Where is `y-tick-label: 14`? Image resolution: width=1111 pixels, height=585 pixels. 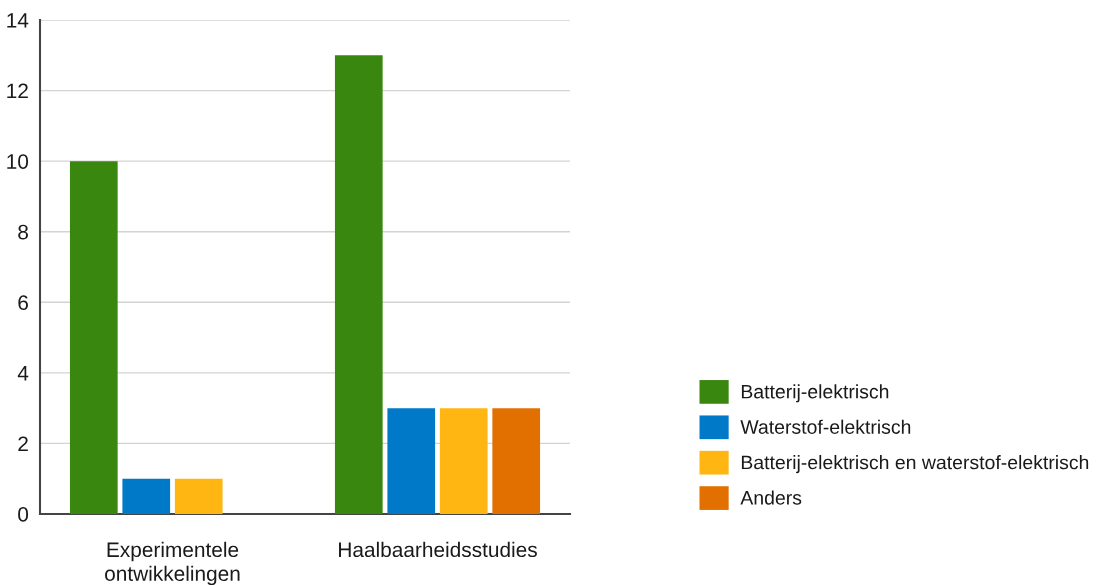
y-tick-label: 14 is located at coordinates (18, 20).